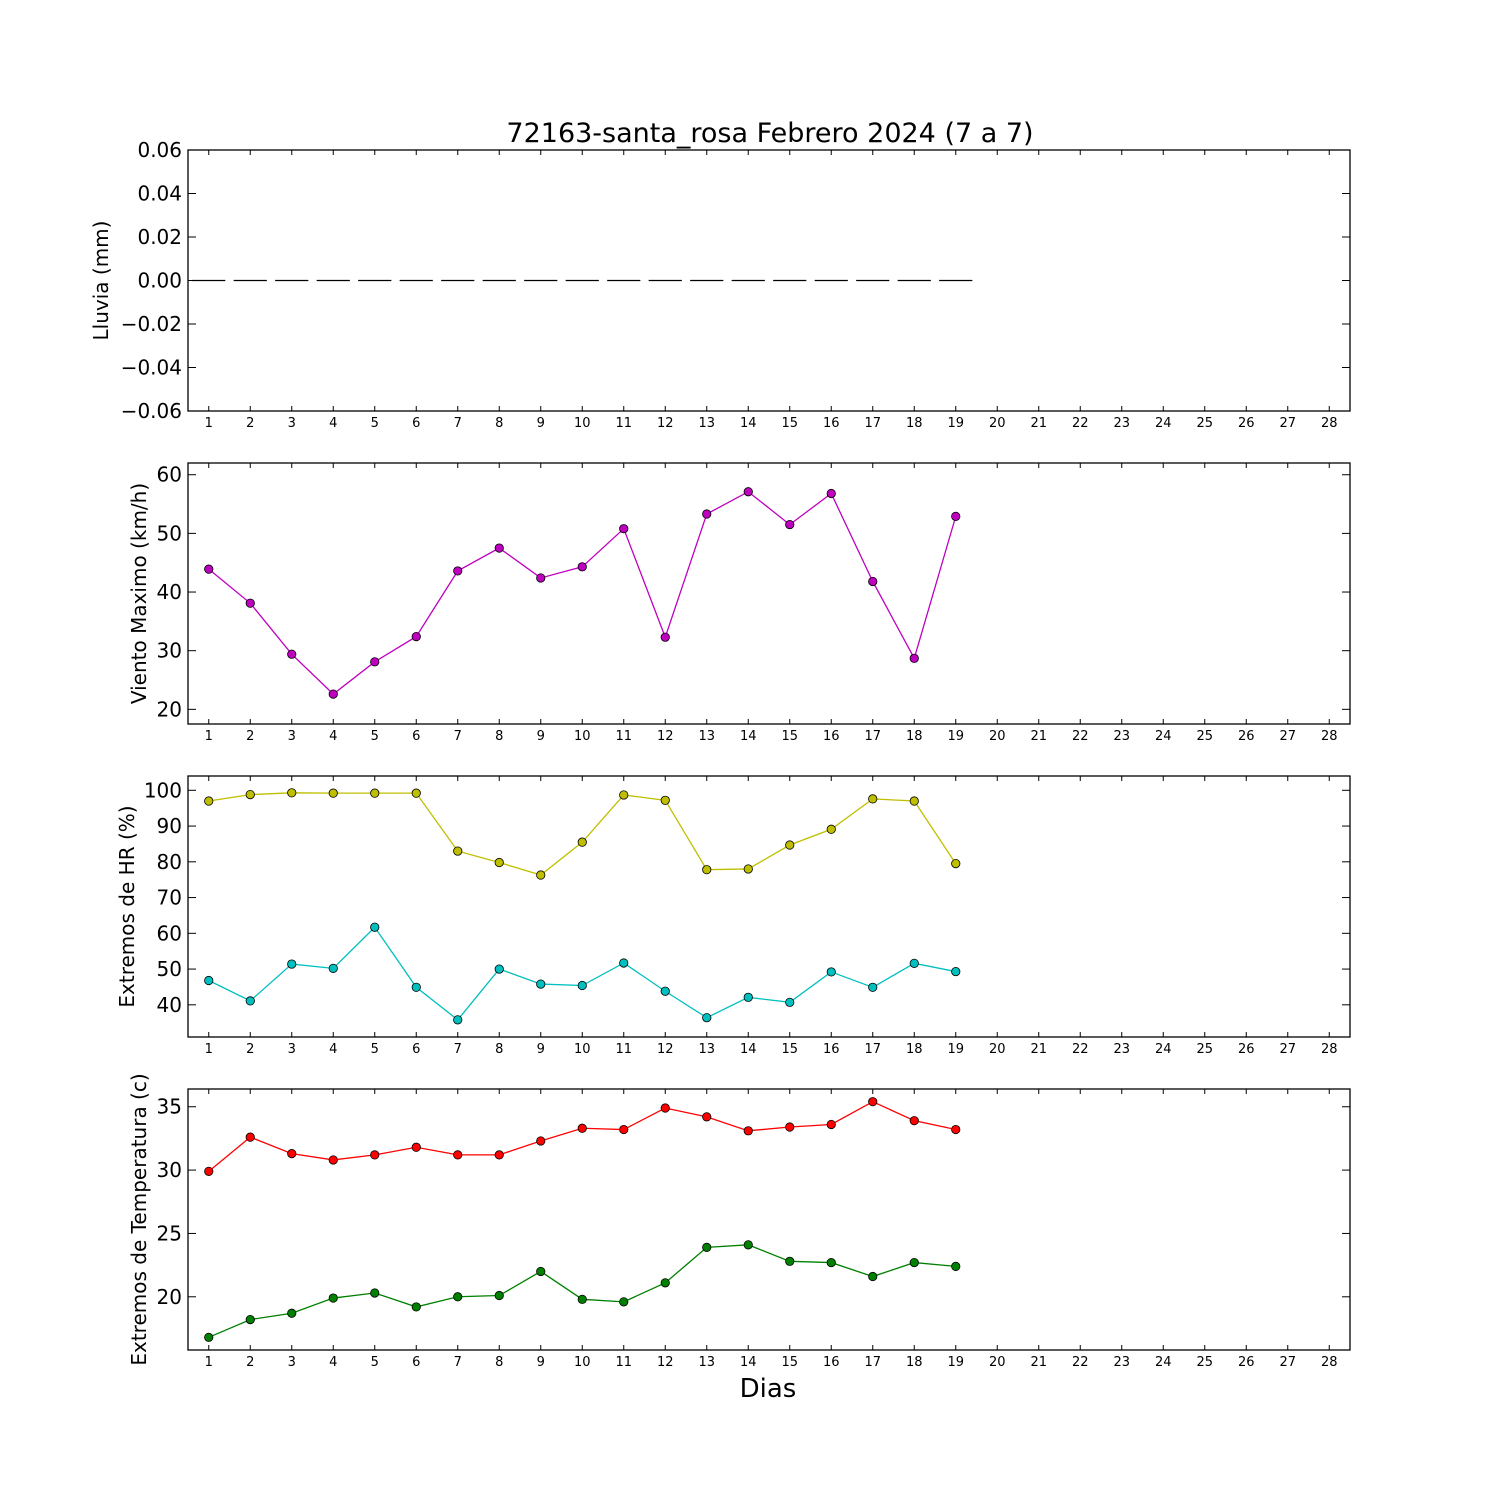 Image resolution: width=1500 pixels, height=1500 pixels. What do you see at coordinates (169, 1297) in the screenshot?
I see `y-tick-label: 20` at bounding box center [169, 1297].